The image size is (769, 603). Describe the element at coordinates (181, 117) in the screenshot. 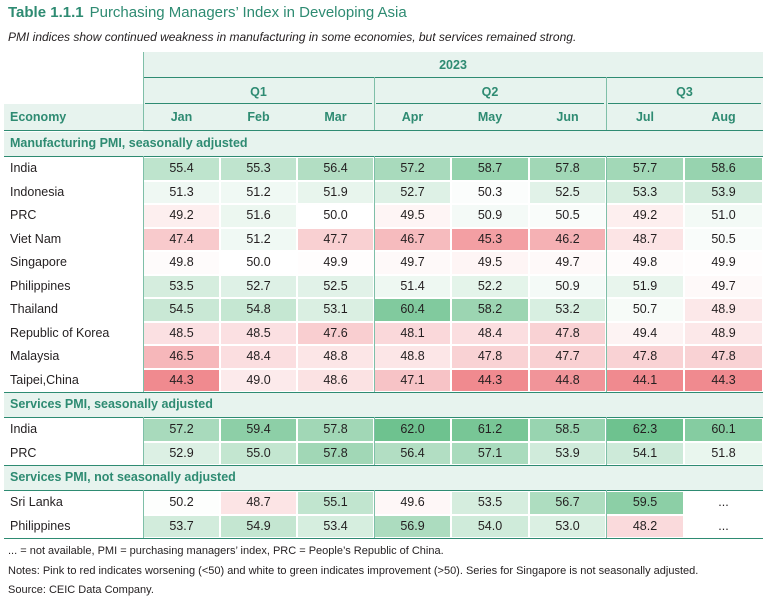

I see `month-header-jan: Jan` at that location.